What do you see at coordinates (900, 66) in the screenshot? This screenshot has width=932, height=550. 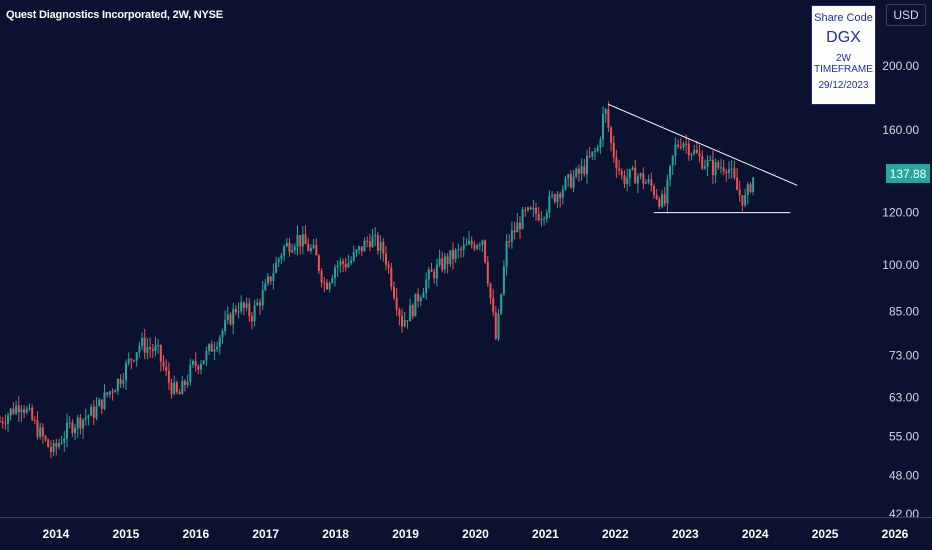 I see `price-axis-label: 200.00` at bounding box center [900, 66].